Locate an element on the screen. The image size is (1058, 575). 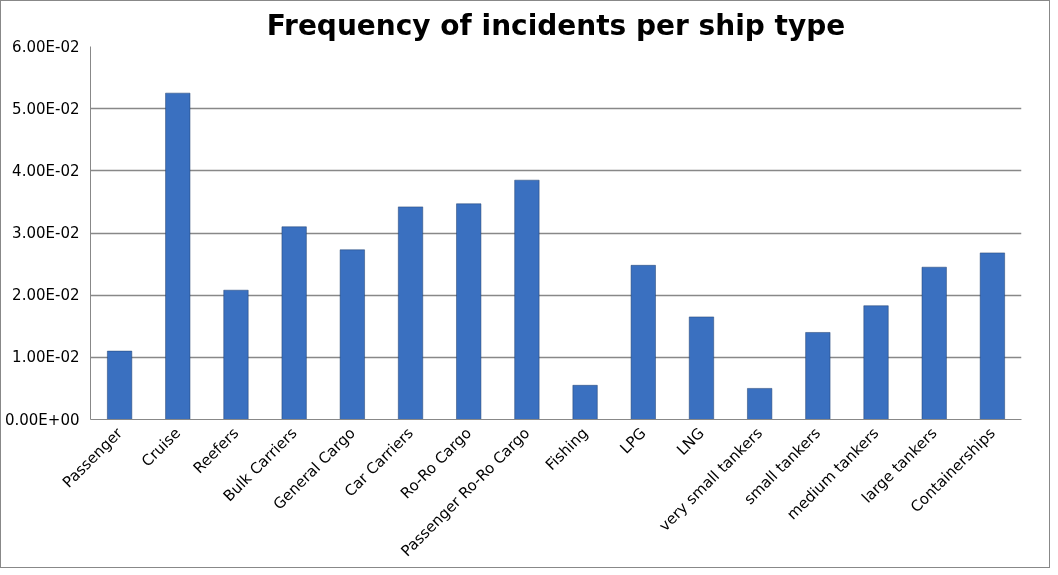
y-tick-label: 4.00E-02 is located at coordinates (46, 170).